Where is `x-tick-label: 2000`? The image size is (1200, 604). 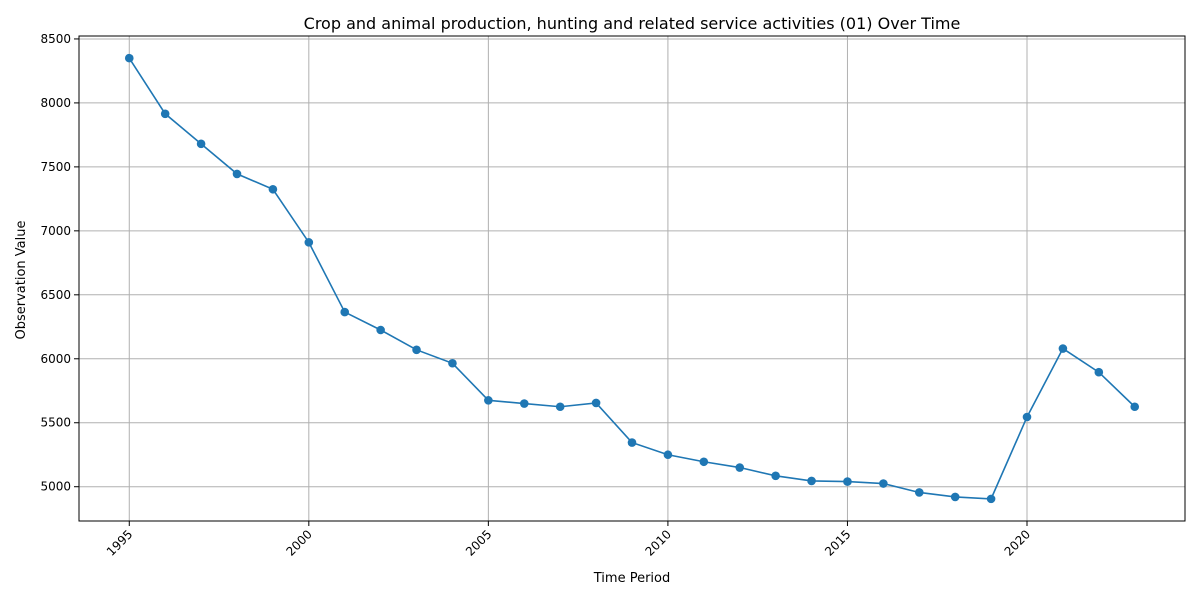
x-tick-label: 2000 is located at coordinates (298, 542).